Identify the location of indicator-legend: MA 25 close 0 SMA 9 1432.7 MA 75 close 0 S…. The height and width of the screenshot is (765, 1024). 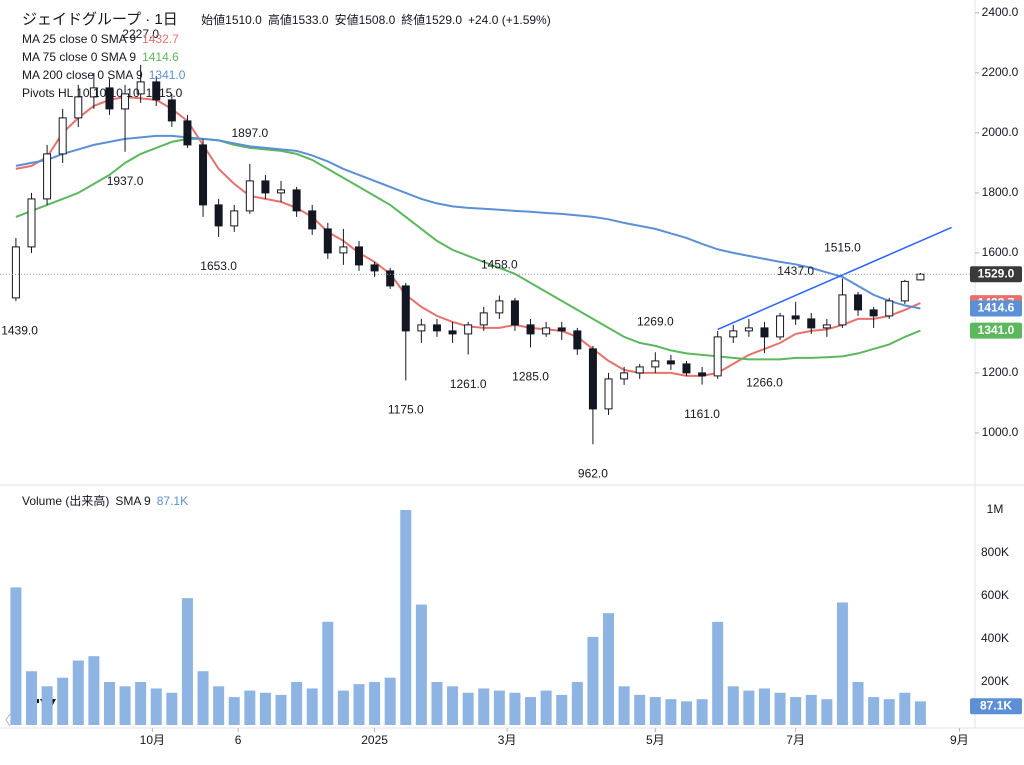
(106, 66).